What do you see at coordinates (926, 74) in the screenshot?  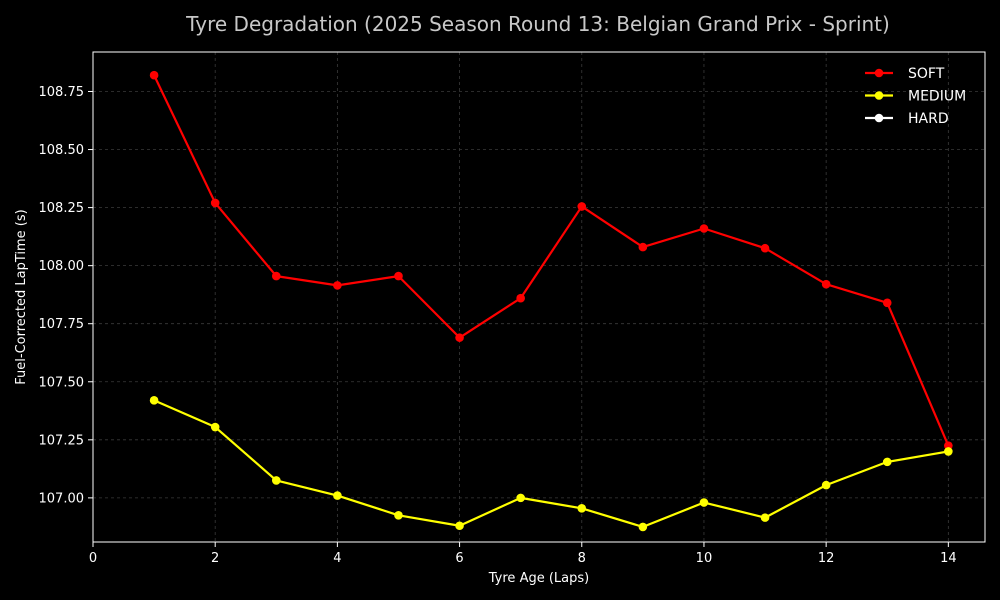 I see `legend-label-soft: SOFT` at bounding box center [926, 74].